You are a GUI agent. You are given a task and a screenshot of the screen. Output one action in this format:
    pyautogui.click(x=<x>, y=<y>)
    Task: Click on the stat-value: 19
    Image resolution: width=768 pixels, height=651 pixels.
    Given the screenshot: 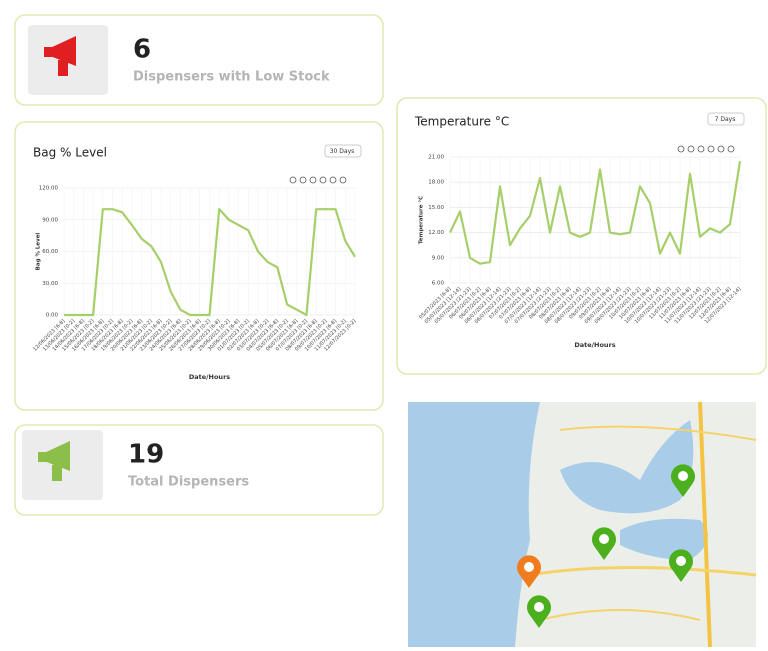 What is the action you would take?
    pyautogui.click(x=146, y=455)
    